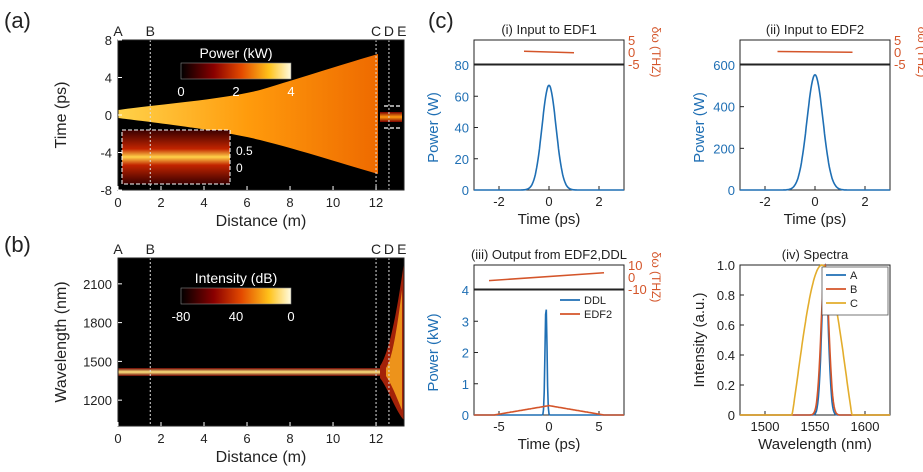 This screenshot has width=923, height=472. I want to click on colorbar-intensity-tick-1: 40, so click(236, 316).